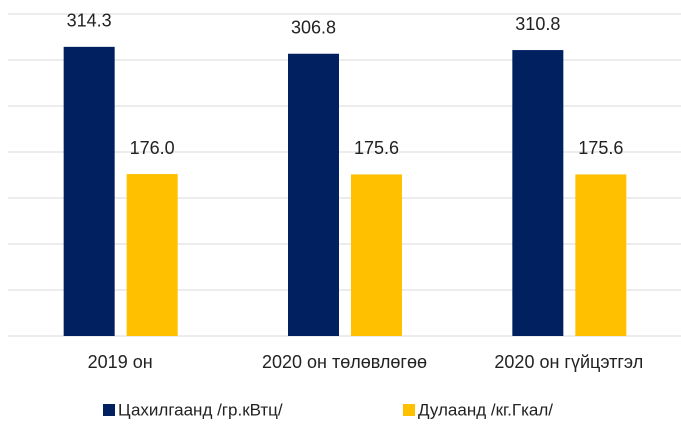 The width and height of the screenshot is (681, 429). Describe the element at coordinates (344, 362) in the screenshot. I see `x-tick-label: 2020 он төлөвлөгөө` at that location.